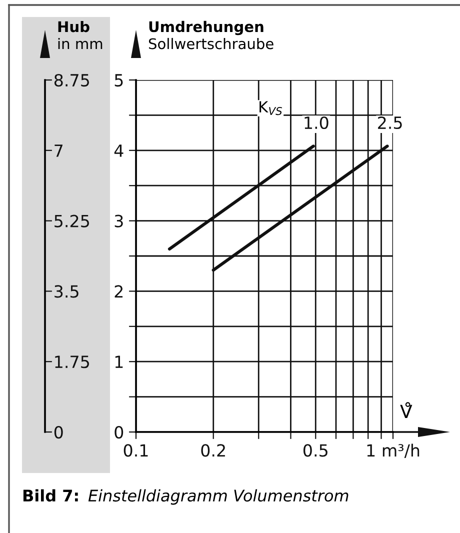  What do you see at coordinates (119, 432) in the screenshot?
I see `y-tick-label: 0` at bounding box center [119, 432].